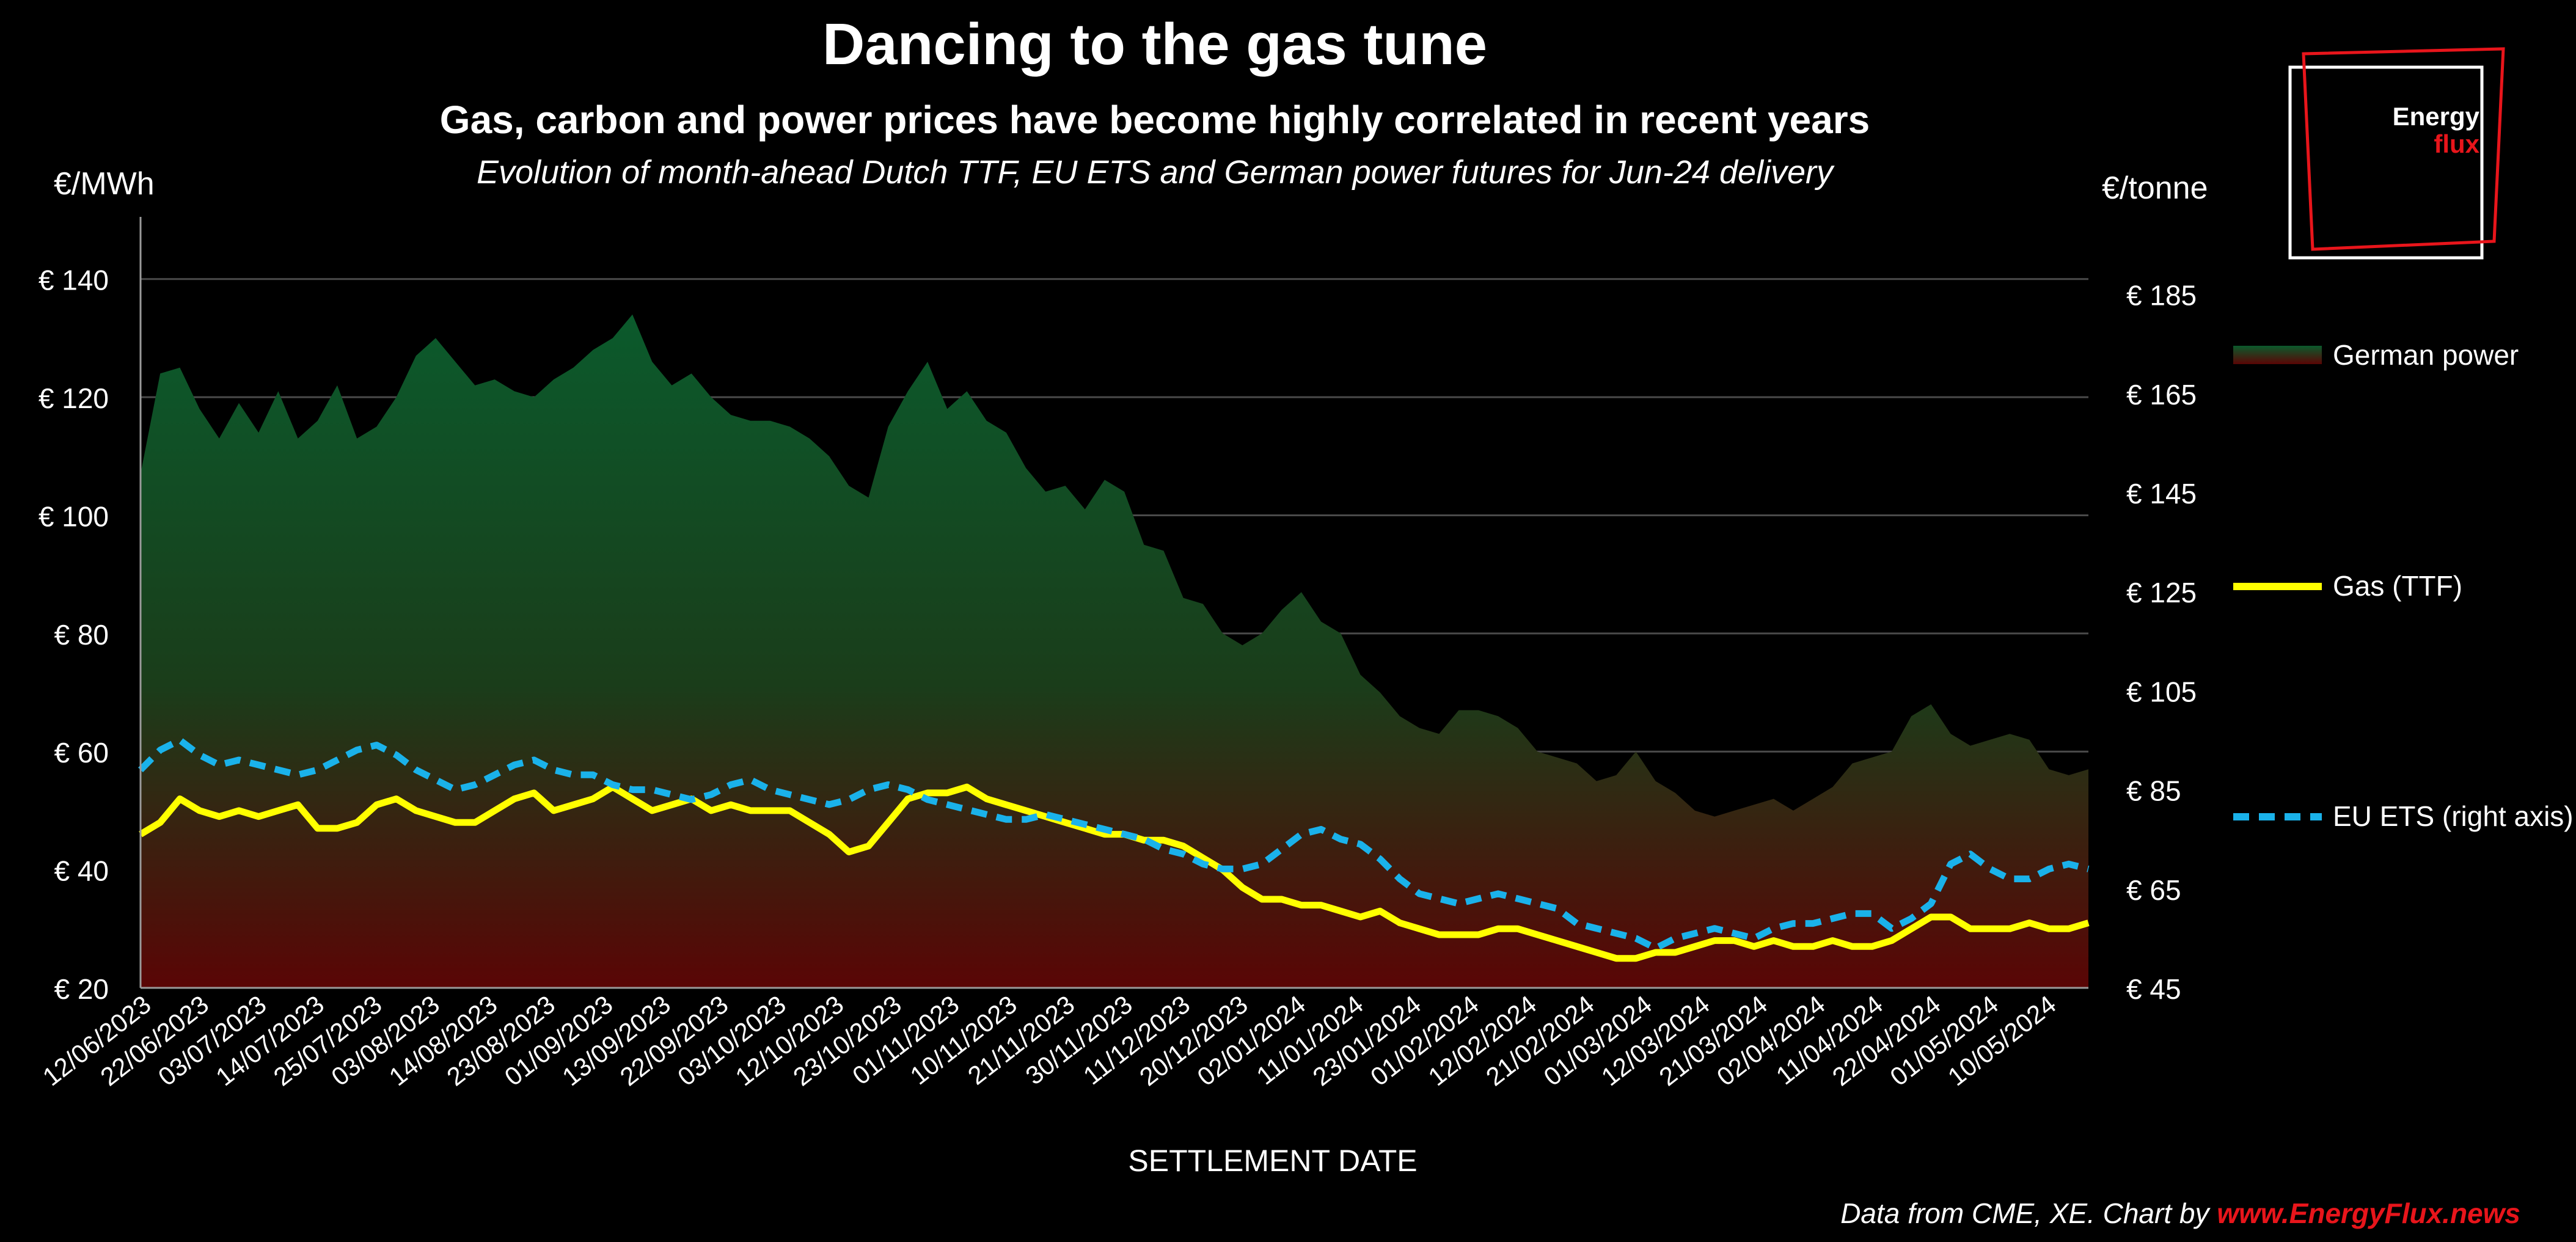 This screenshot has height=1242, width=2576. I want to click on energyflux-logo: Energy flux, so click(2396, 153).